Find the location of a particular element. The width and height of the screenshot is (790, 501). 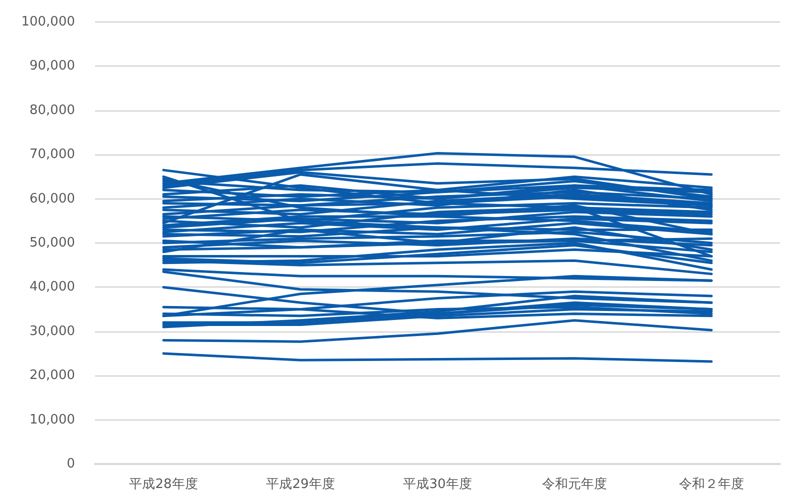

x-tick-label: 平成30年度 is located at coordinates (437, 484).